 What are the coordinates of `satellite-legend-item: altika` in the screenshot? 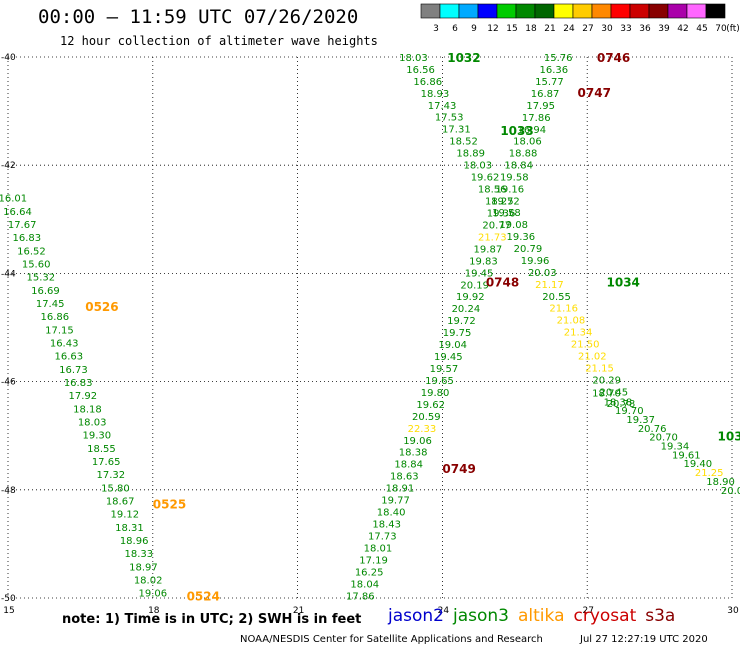 It's located at (541, 616).